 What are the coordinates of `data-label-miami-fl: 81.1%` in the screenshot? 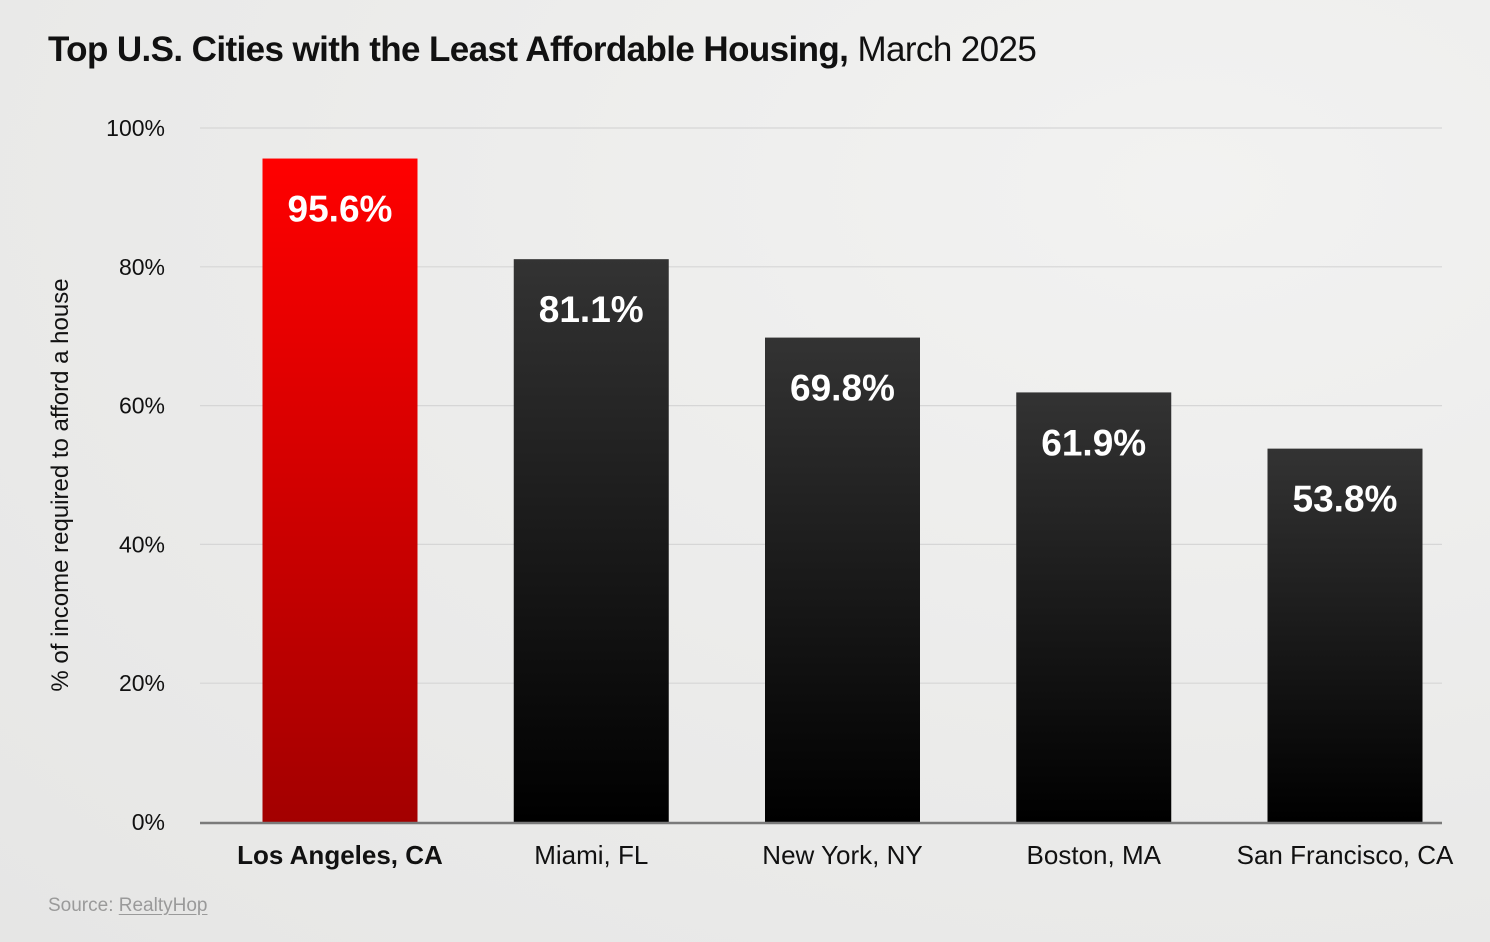 It's located at (591, 309).